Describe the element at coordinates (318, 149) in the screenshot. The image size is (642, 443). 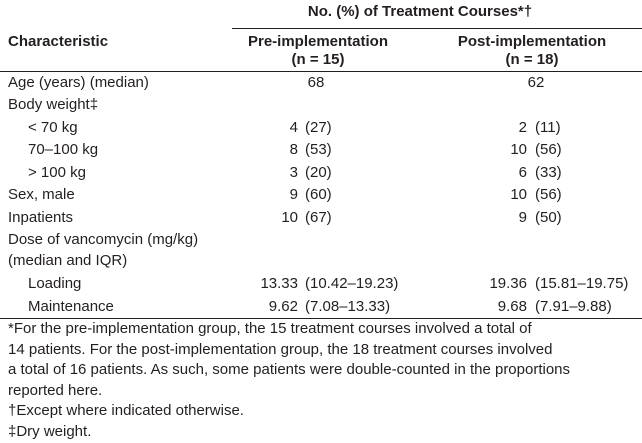
I see `cell-percent: (53)` at that location.